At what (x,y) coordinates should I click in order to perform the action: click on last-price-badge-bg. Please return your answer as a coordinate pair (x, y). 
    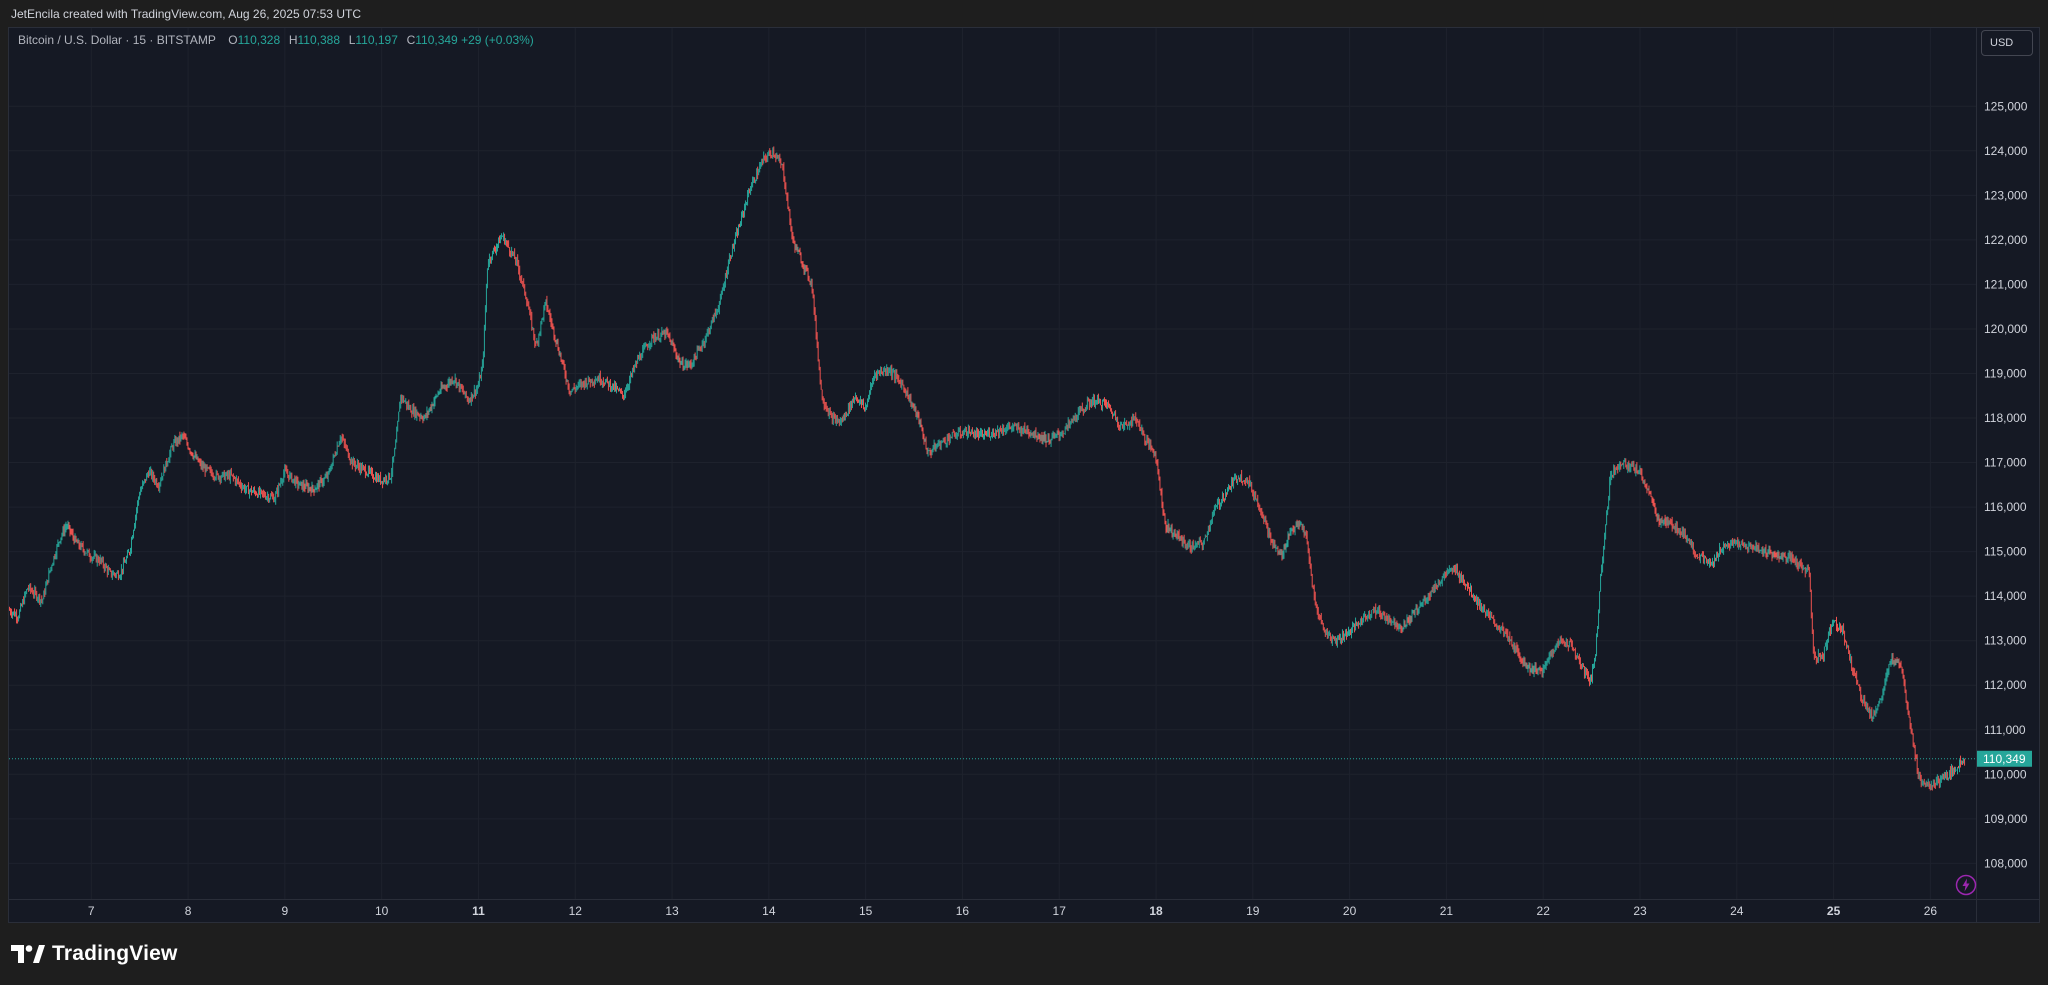
    Looking at the image, I should click on (2004, 758).